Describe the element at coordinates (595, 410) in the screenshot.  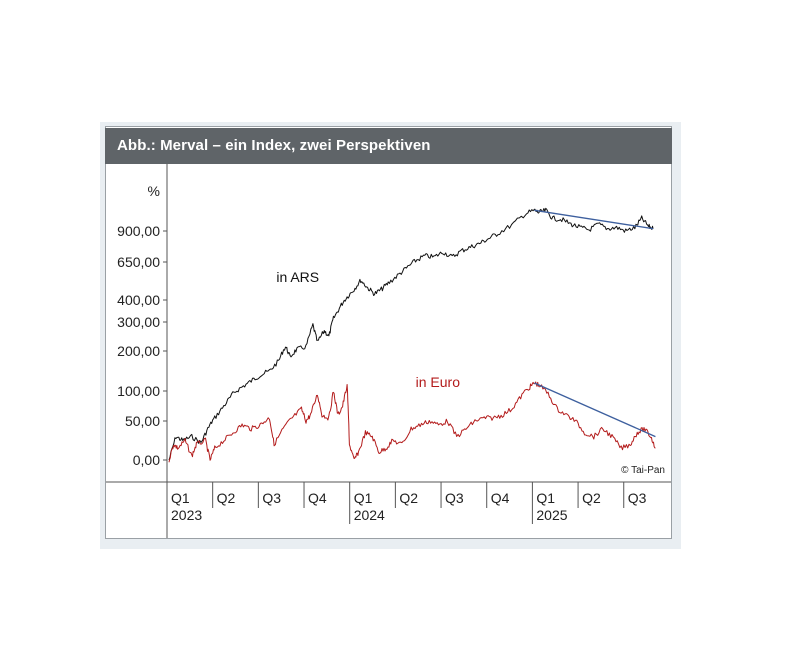
I see `trendline-euro` at that location.